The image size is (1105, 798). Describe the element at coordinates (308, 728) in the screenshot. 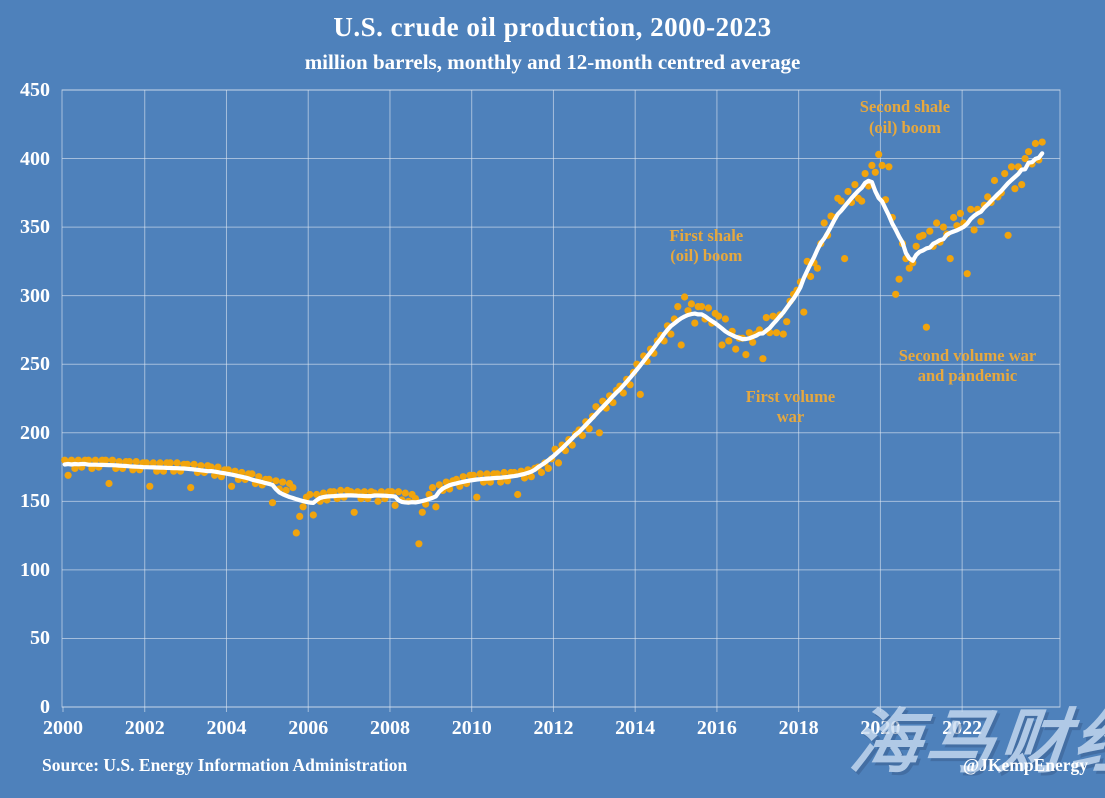

I see `x-tick-label: 2006` at that location.